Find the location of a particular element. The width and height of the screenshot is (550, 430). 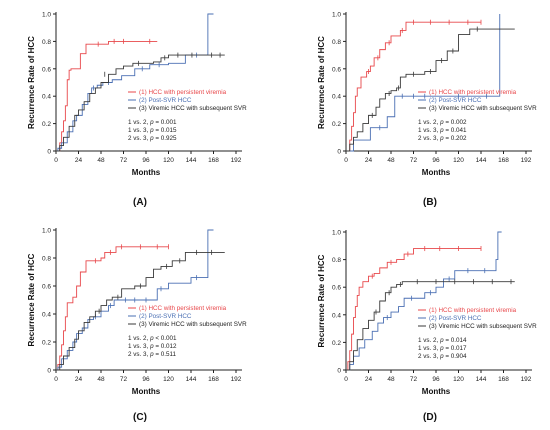

panel-caption: (A) is located at coordinates (140, 202).